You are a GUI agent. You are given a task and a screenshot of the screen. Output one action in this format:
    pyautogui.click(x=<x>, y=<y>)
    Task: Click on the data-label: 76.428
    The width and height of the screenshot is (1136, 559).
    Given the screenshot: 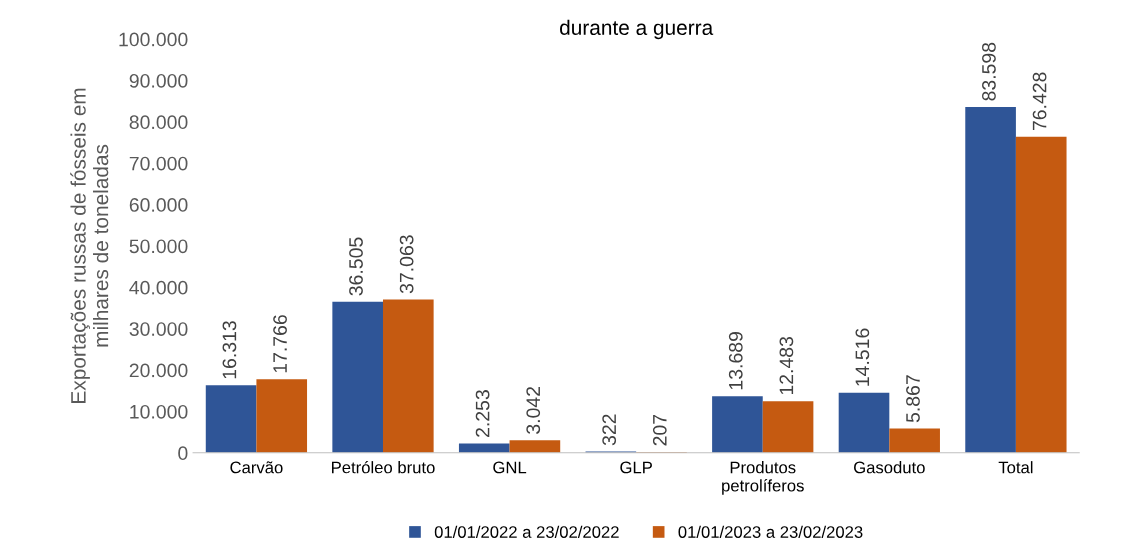 What is the action you would take?
    pyautogui.click(x=1039, y=101)
    